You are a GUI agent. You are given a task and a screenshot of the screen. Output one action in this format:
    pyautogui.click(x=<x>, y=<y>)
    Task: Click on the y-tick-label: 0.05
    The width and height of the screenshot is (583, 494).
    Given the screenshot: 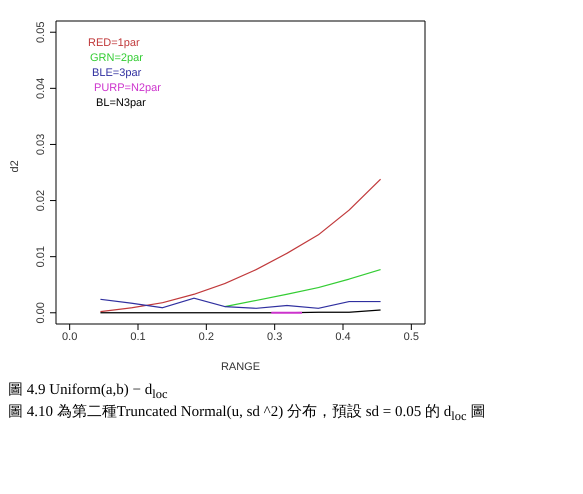 What is the action you would take?
    pyautogui.click(x=41, y=32)
    